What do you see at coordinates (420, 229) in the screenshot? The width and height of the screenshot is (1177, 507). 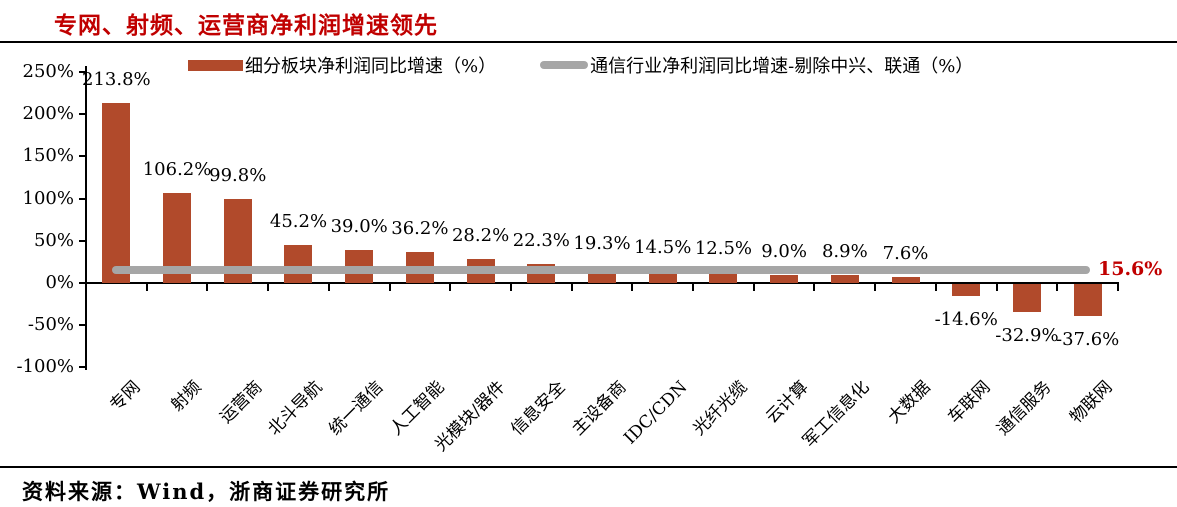 I see `bar-value-label: 36.2%` at bounding box center [420, 229].